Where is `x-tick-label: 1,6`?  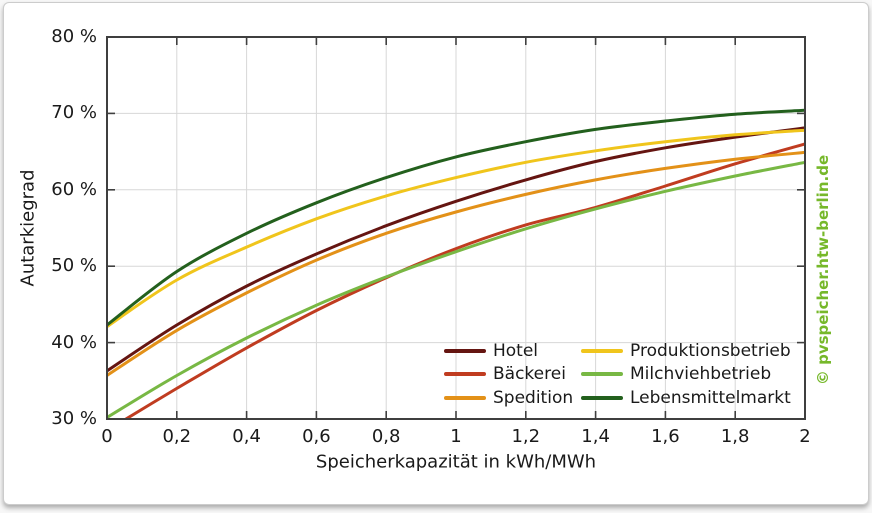 x-tick-label: 1,6 is located at coordinates (665, 436).